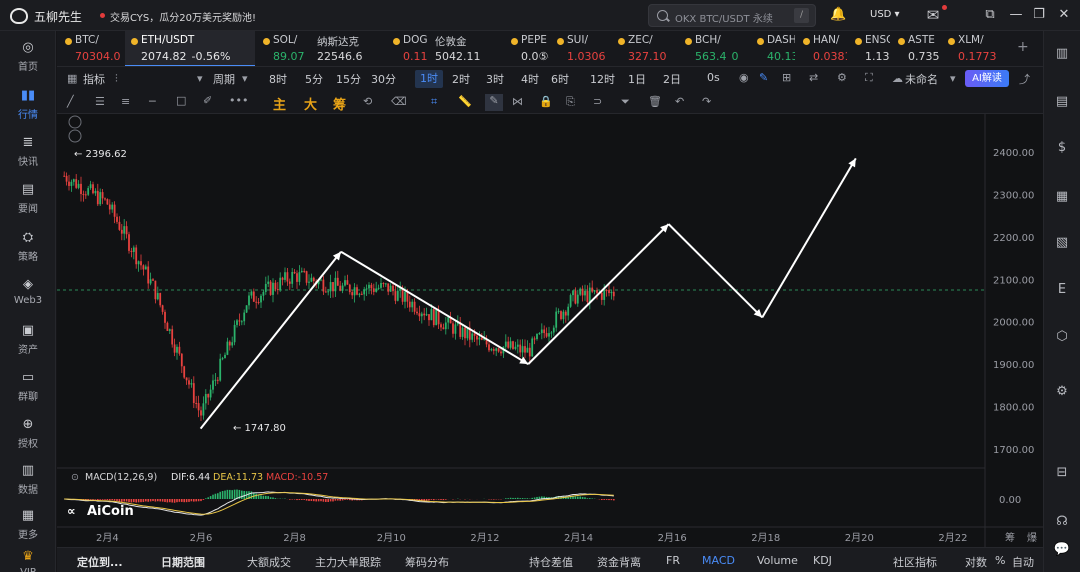 This screenshot has width=1080, height=572. Describe the element at coordinates (1062, 549) in the screenshot. I see `chat-bubble-icon: 💬` at that location.